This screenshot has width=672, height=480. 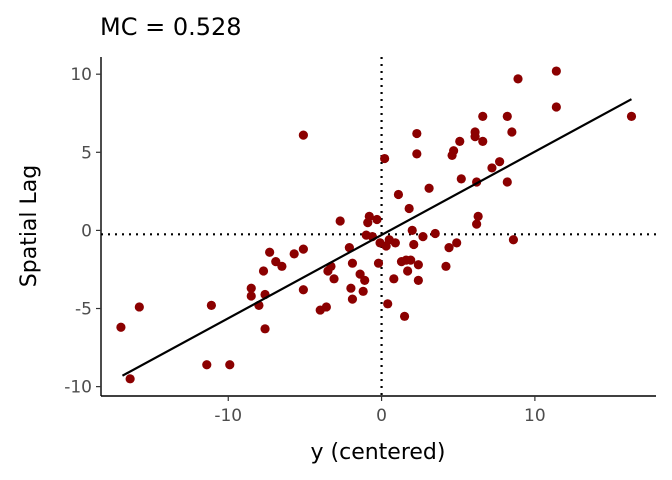 I want to click on y-tick-label: 10, so click(x=81, y=75).